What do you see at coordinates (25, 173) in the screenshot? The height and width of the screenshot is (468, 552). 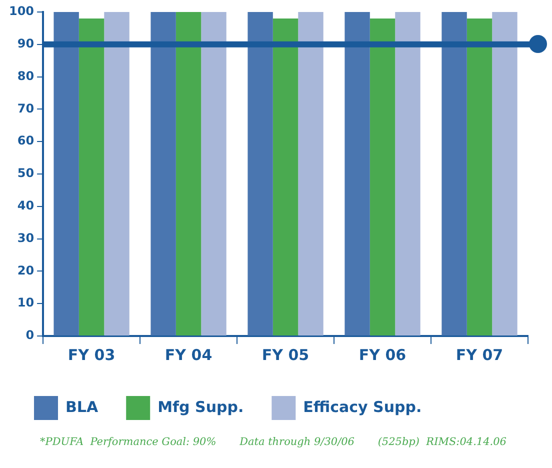 I see `y-tick-label: 50` at bounding box center [25, 173].